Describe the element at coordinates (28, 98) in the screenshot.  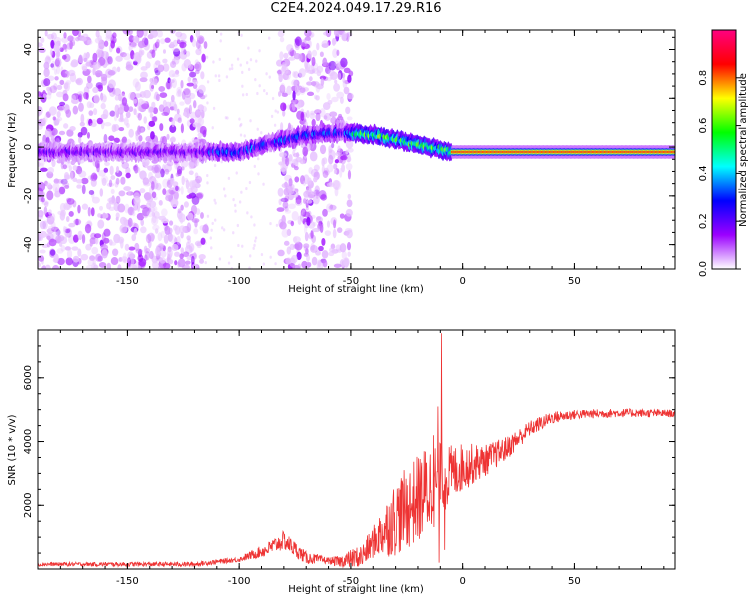
I see `y-tick-label: 20` at that location.